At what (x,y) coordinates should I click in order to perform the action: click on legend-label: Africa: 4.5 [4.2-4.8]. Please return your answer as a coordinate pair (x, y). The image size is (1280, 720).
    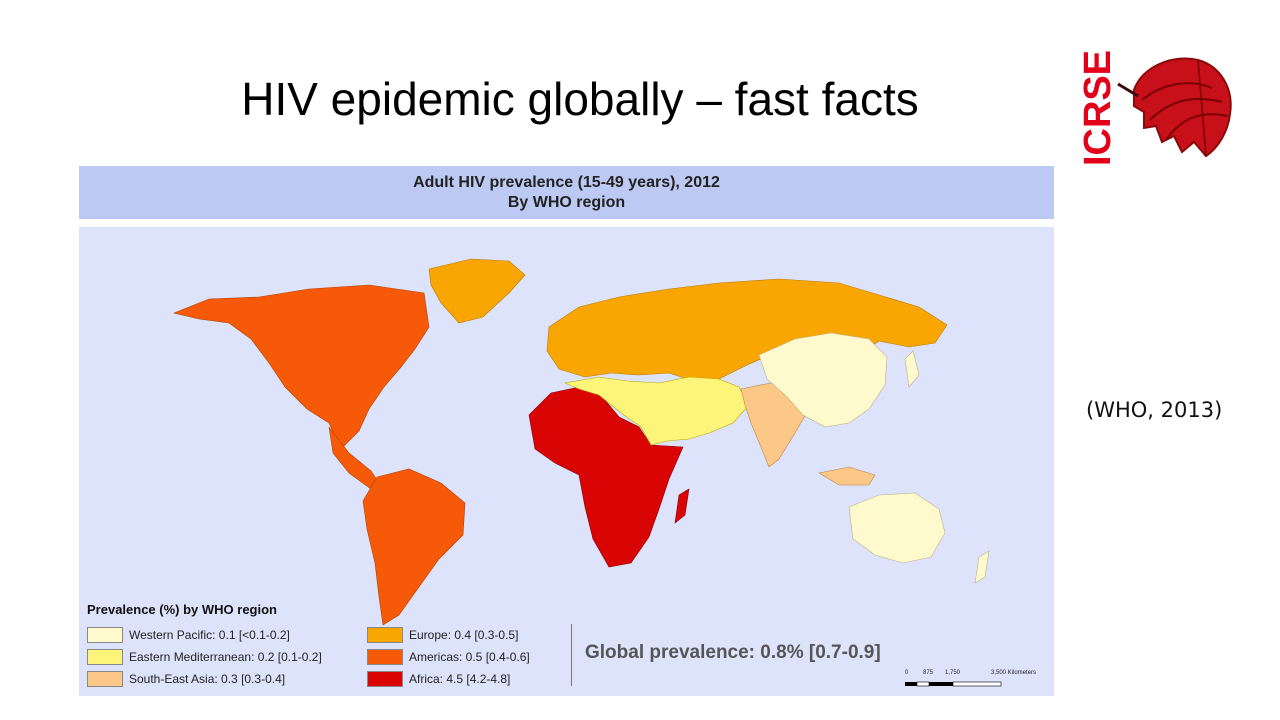
    Looking at the image, I should click on (460, 678).